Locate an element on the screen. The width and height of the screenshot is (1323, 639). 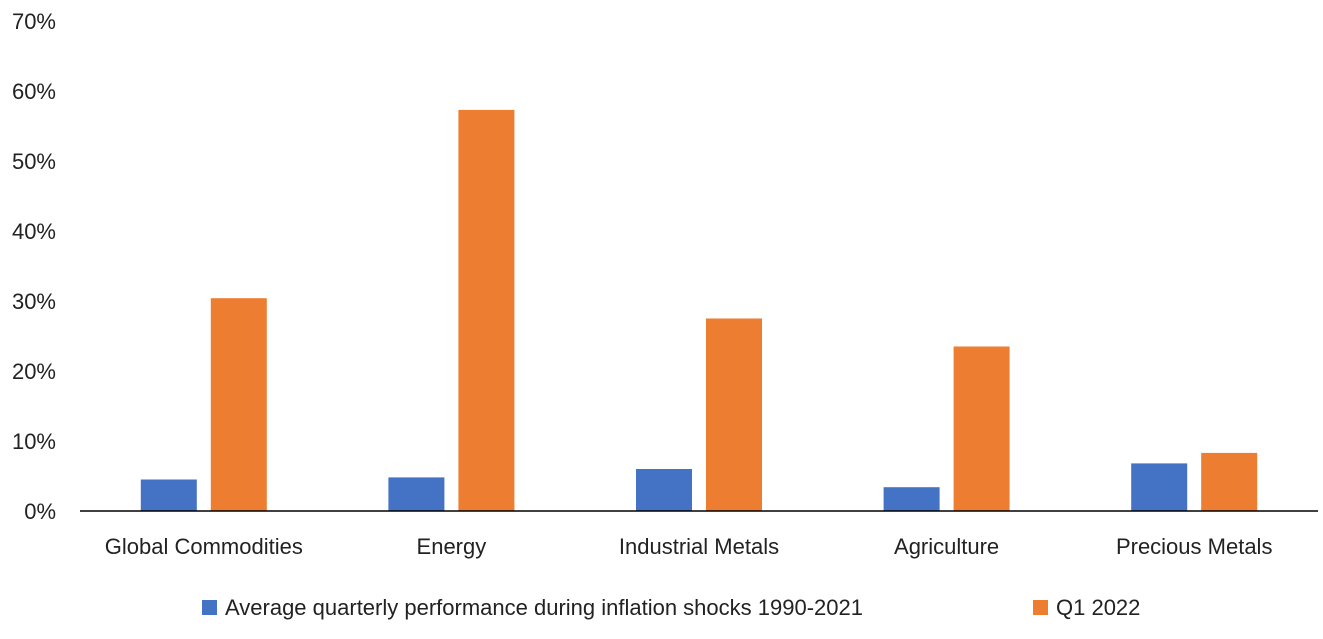
x-tick-label: Global Commodities is located at coordinates (204, 546).